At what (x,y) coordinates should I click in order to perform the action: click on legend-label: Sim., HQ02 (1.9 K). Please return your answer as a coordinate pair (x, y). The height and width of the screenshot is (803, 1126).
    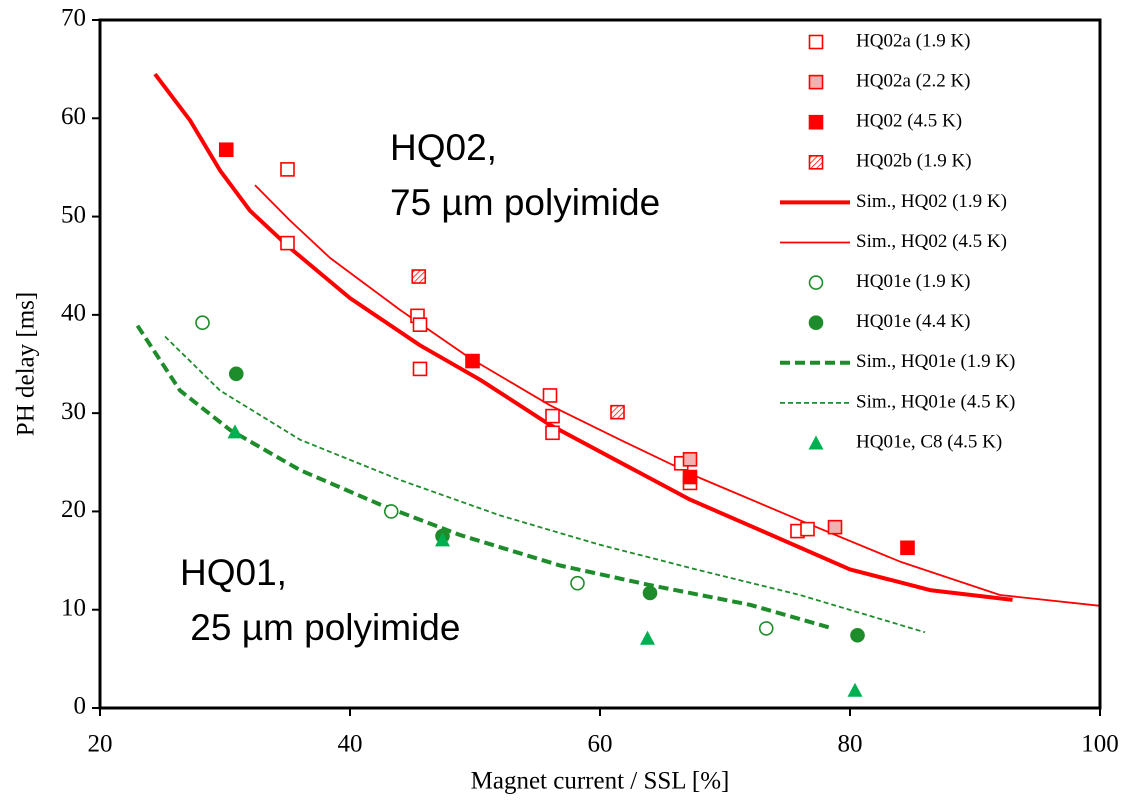
    Looking at the image, I should click on (931, 201).